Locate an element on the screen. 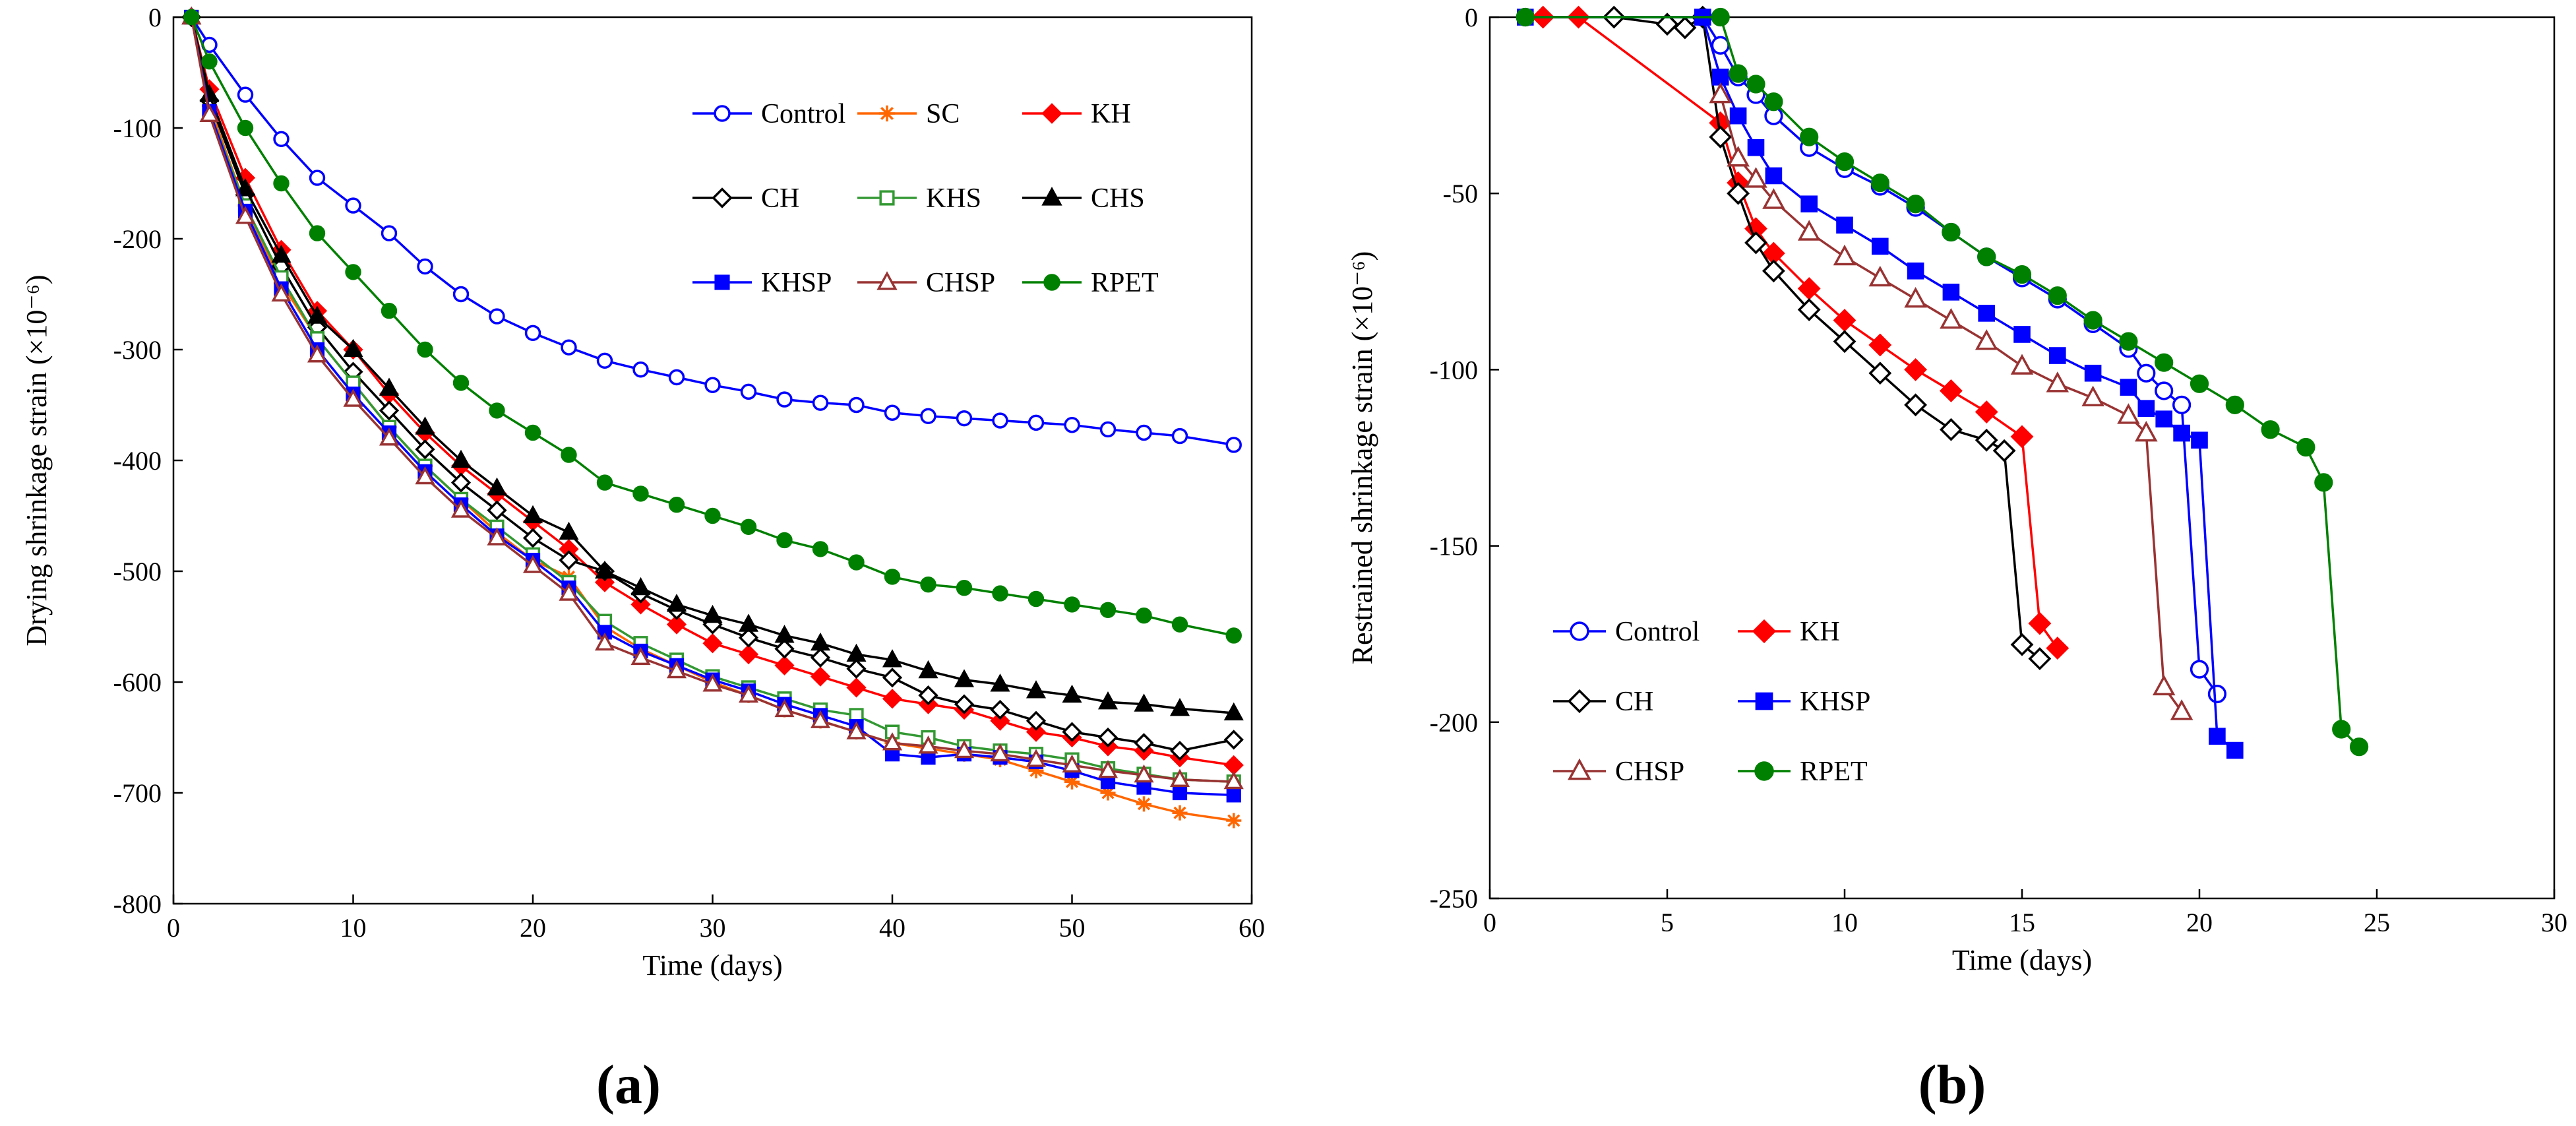 This screenshot has width=2576, height=1126. y-tick-label: -200 is located at coordinates (1454, 722).